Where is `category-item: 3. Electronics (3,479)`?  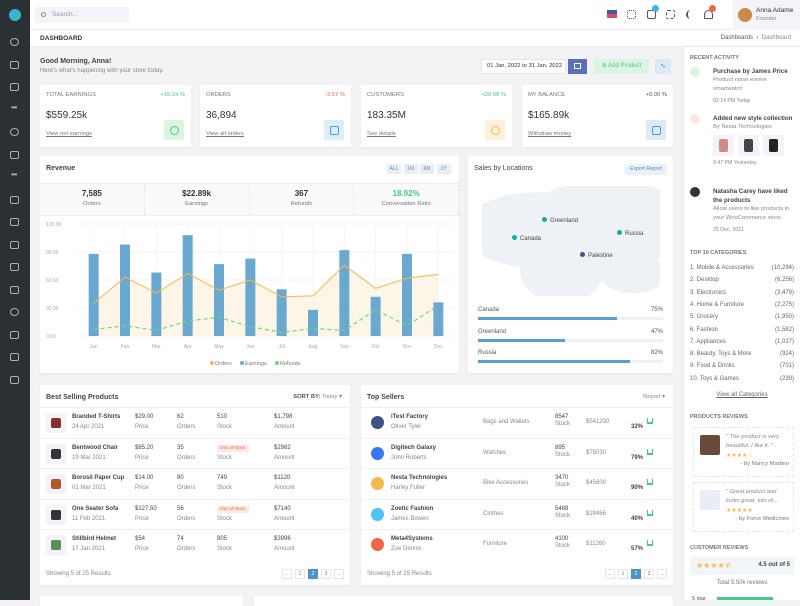
category-item: 3. Electronics (3,479) is located at coordinates (742, 293).